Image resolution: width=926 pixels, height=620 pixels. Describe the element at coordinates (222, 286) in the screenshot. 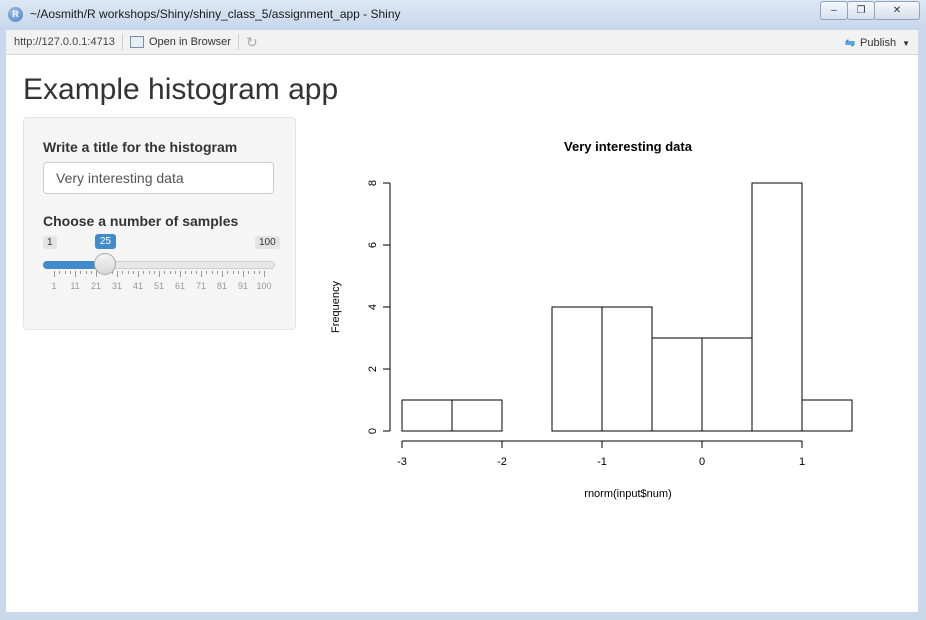

I see `slider-tick-label: 81` at that location.